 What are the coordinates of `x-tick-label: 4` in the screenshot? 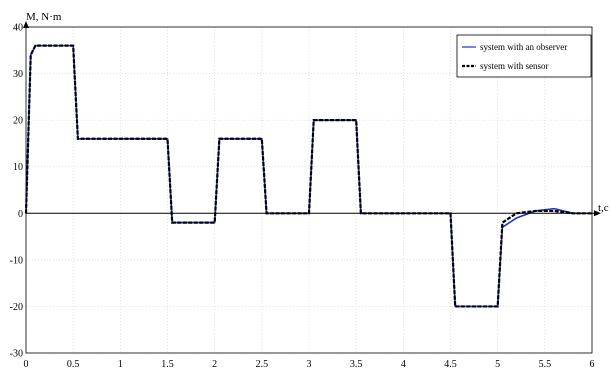 It's located at (403, 364).